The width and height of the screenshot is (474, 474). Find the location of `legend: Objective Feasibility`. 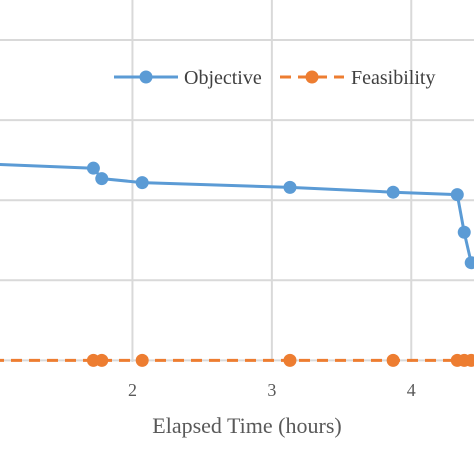

legend: Objective Feasibility is located at coordinates (274, 78).